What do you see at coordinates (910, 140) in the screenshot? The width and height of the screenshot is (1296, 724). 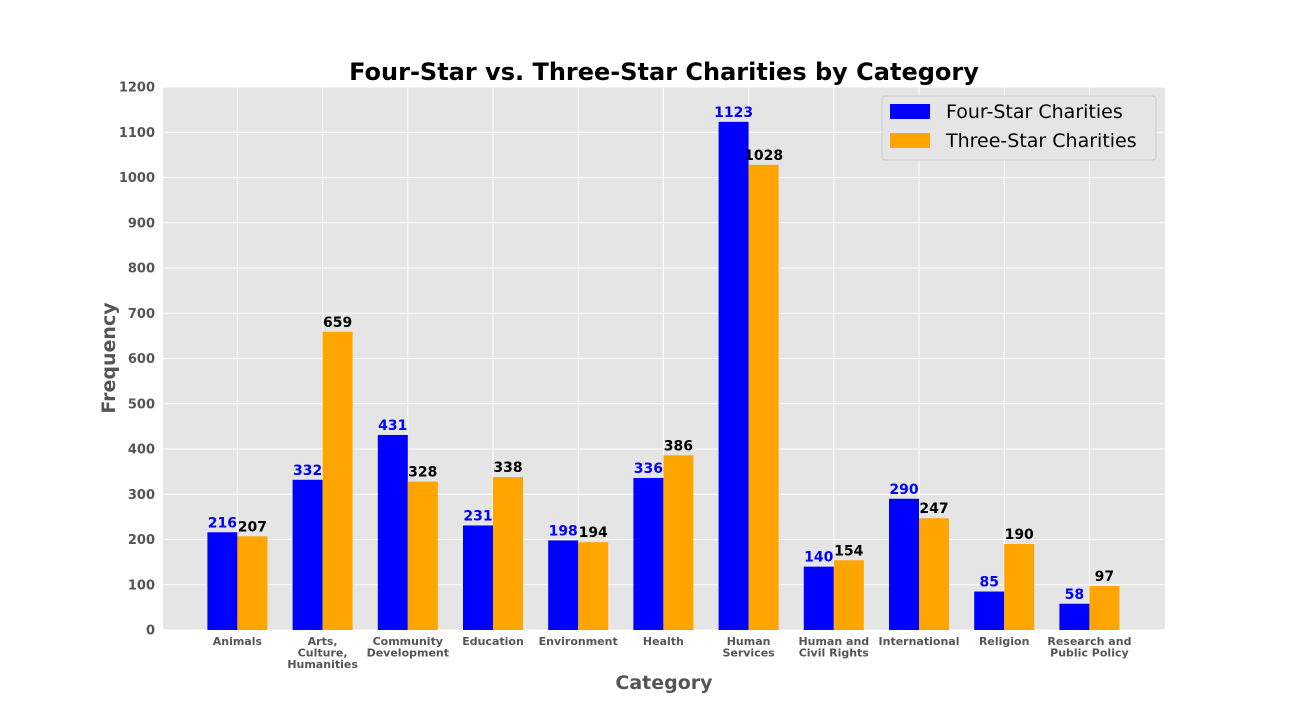 I see `legend-swatch-three-star` at bounding box center [910, 140].